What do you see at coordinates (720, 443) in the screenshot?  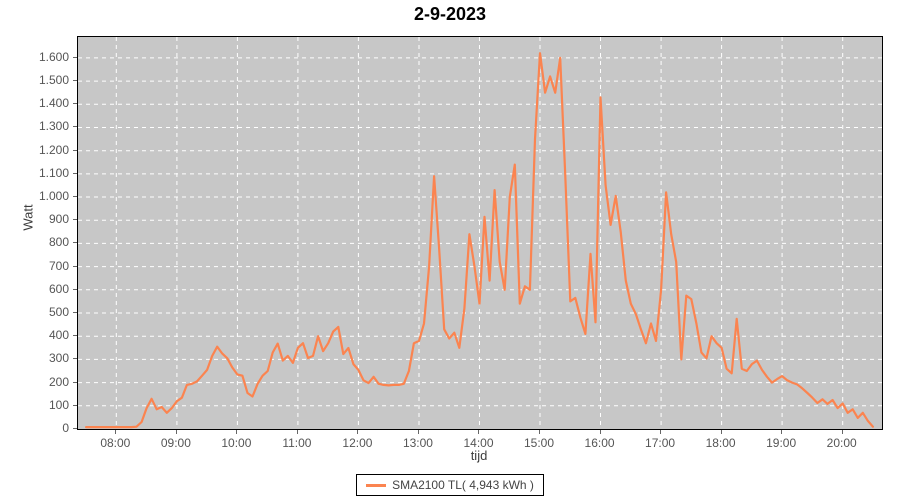 I see `x-tick-label: 18:00` at bounding box center [720, 443].